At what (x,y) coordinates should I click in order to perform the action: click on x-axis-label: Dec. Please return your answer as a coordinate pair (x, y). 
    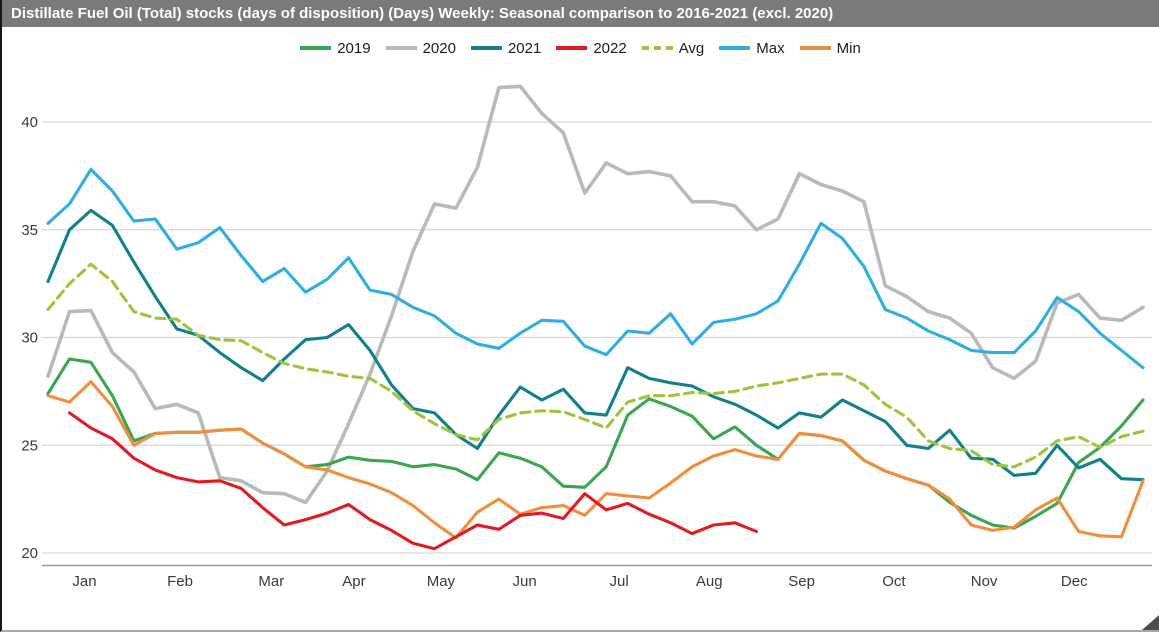
    Looking at the image, I should click on (1074, 581).